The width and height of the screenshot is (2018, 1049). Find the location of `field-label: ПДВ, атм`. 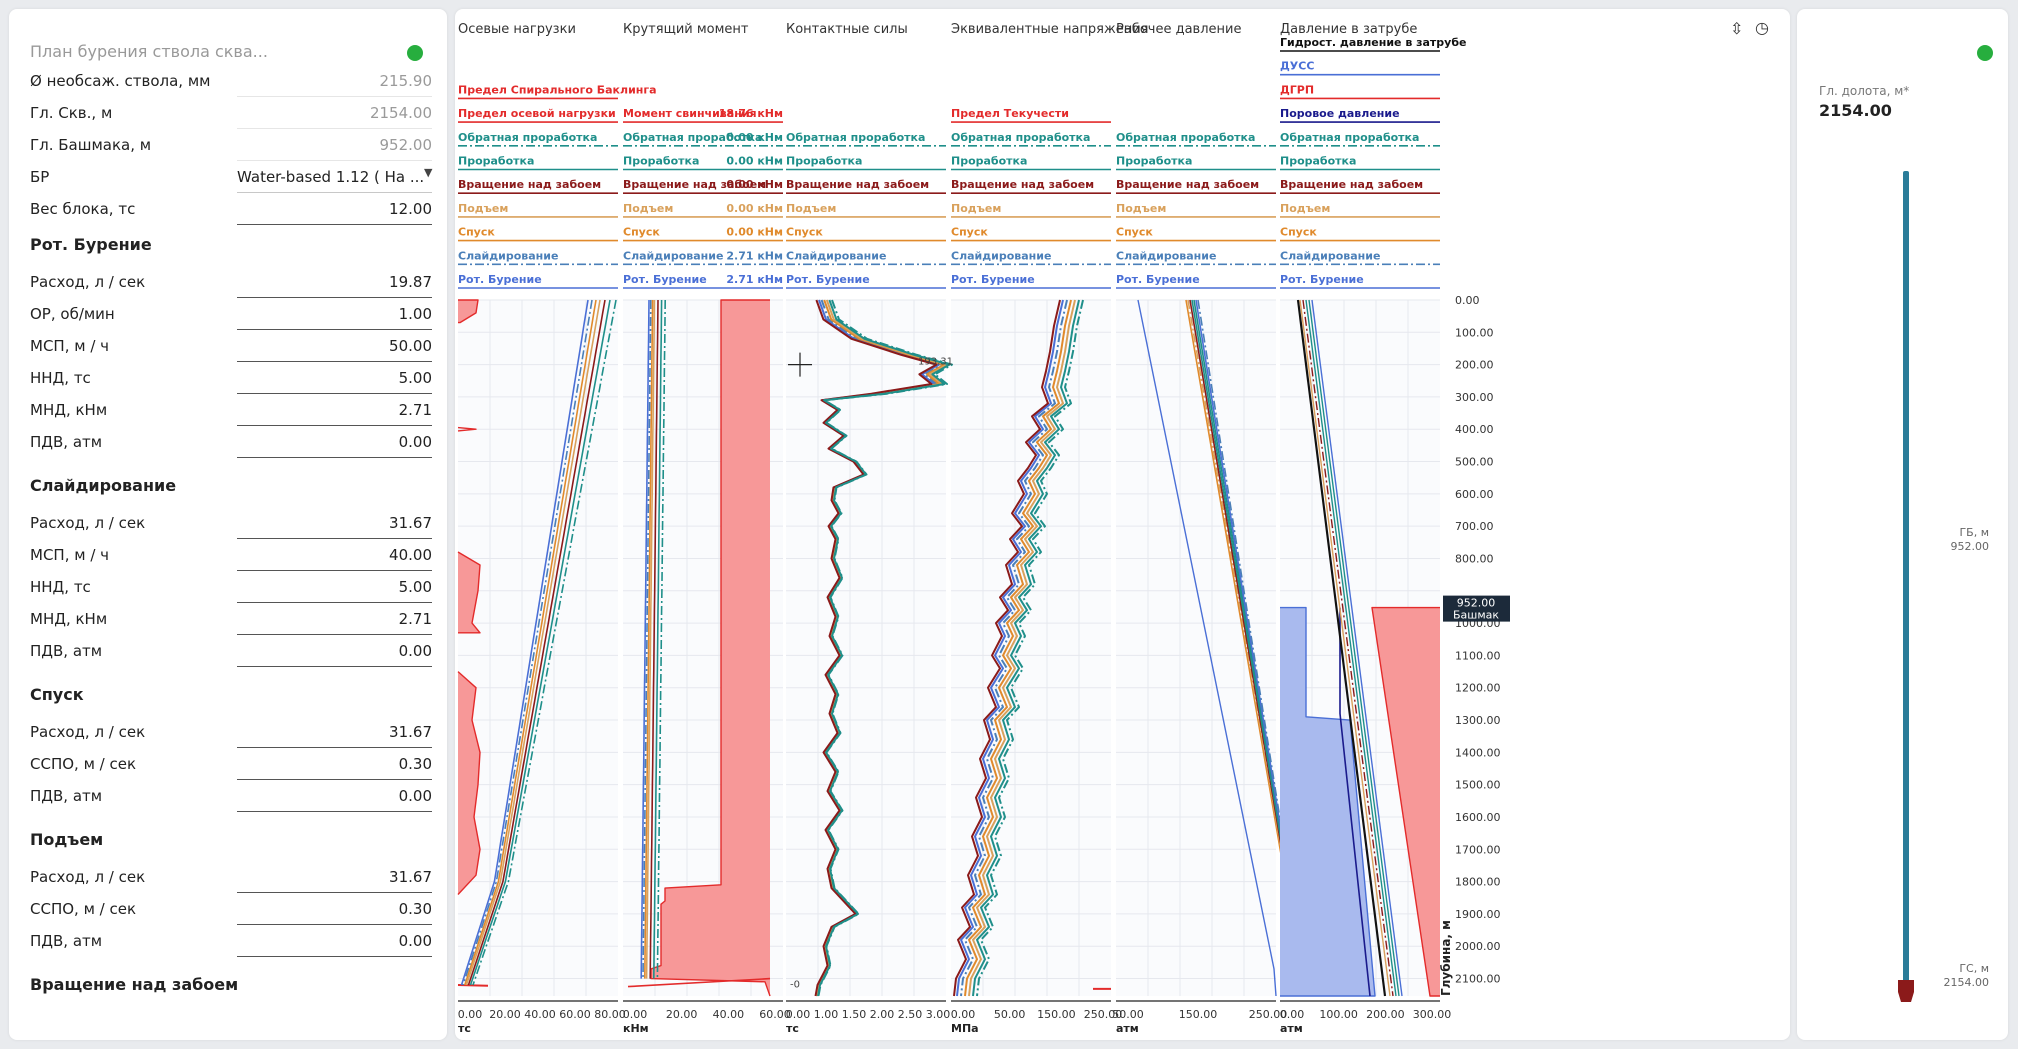

field-label: ПДВ, атм is located at coordinates (66, 651).